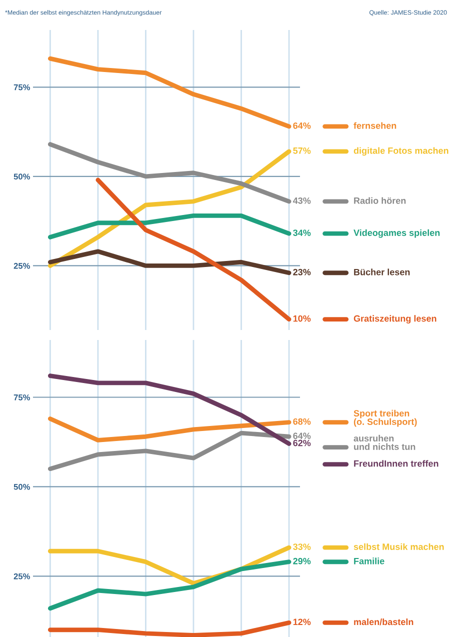 The width and height of the screenshot is (452, 637). Describe the element at coordinates (302, 318) in the screenshot. I see `data-label: 10%` at that location.